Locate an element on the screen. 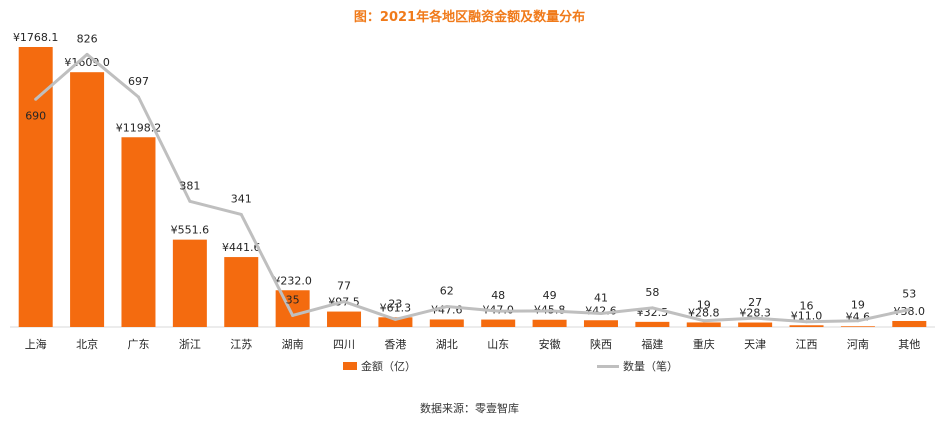 The width and height of the screenshot is (939, 428). bar-value-label: ¥551.6 is located at coordinates (190, 230).